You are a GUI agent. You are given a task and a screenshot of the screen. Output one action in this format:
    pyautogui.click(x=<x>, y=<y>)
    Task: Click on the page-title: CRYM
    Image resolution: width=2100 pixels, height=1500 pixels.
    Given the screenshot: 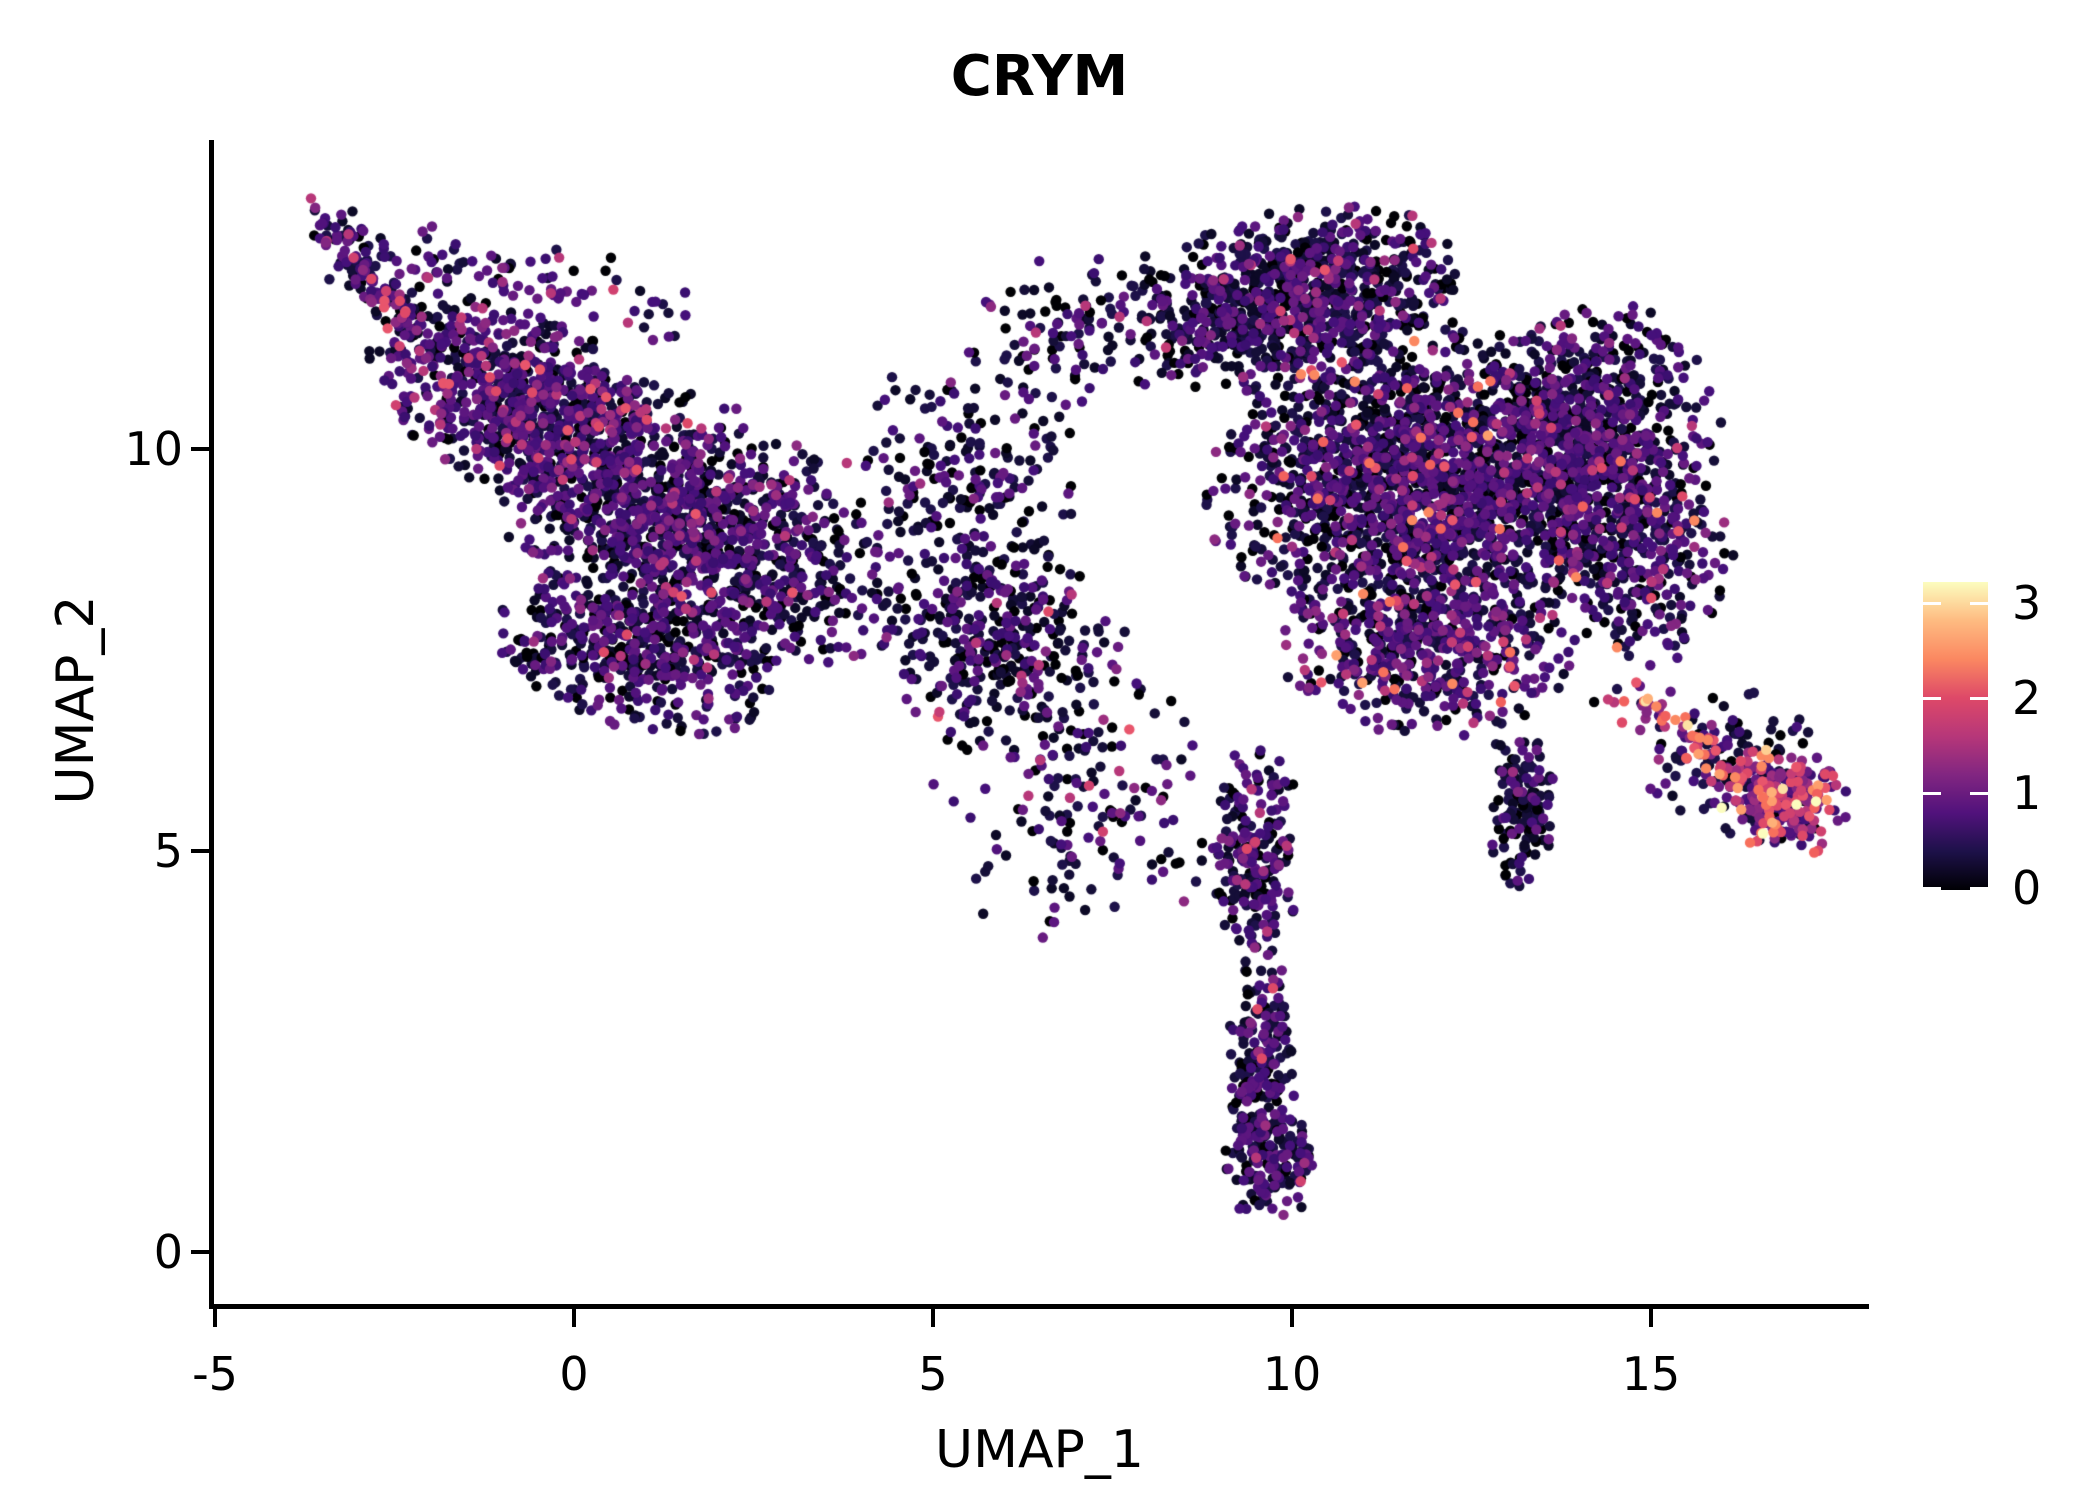 What is the action you would take?
    pyautogui.click(x=1039, y=76)
    